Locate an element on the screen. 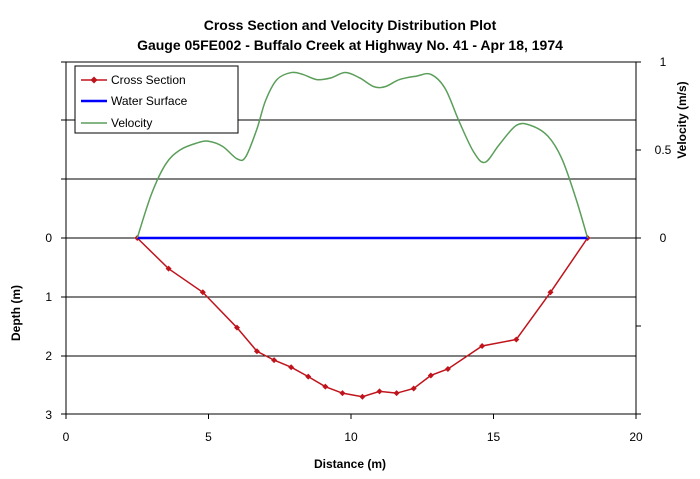  legend-label-water-surface: Water Surface is located at coordinates (149, 101).